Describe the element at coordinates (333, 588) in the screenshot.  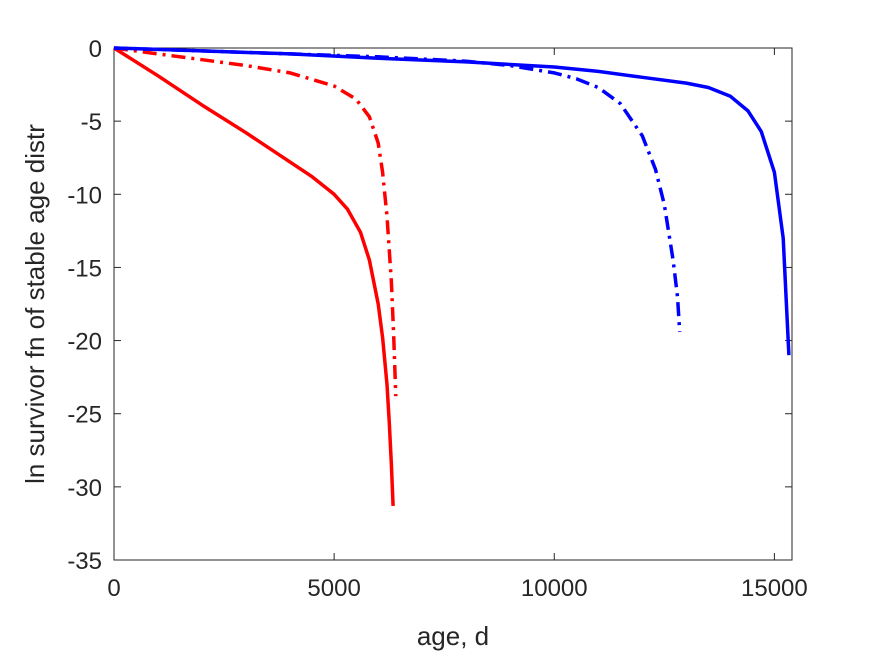
I see `x-tick-label: 5000` at that location.